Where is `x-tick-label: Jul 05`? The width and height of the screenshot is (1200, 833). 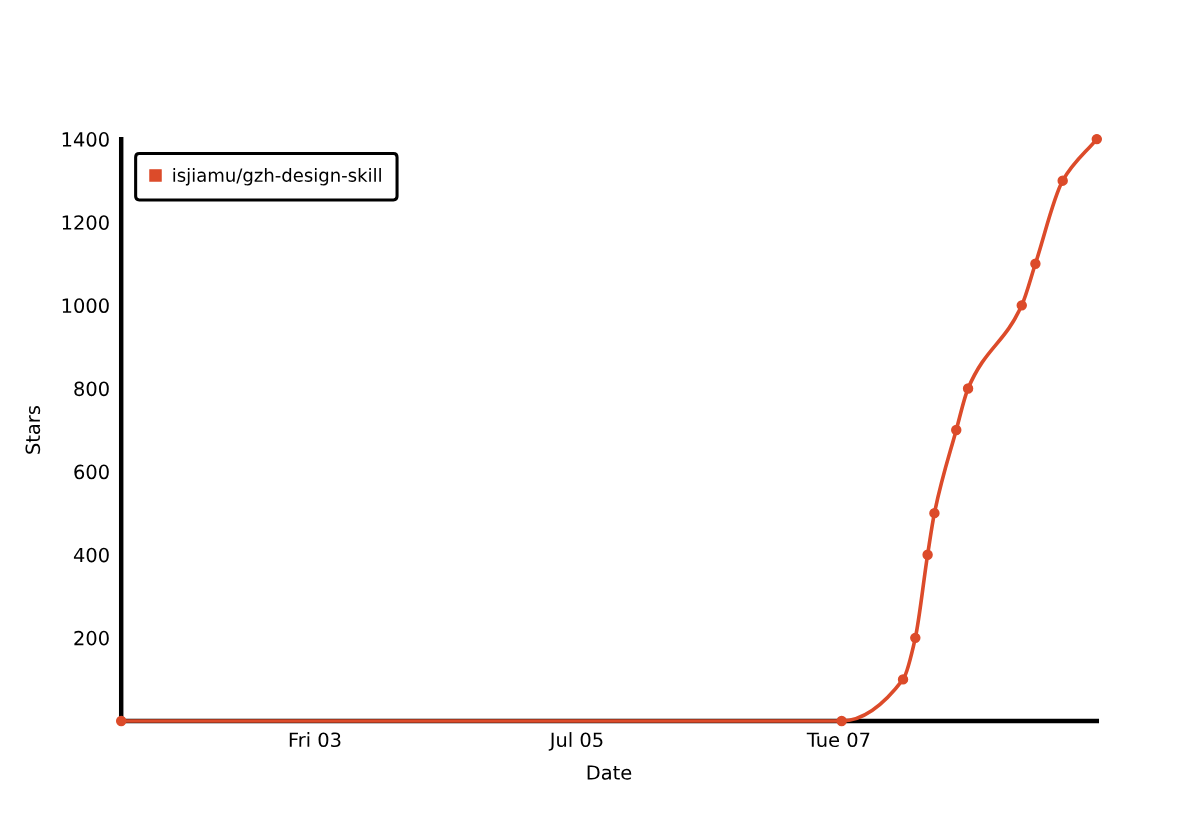 x-tick-label: Jul 05 is located at coordinates (575, 741).